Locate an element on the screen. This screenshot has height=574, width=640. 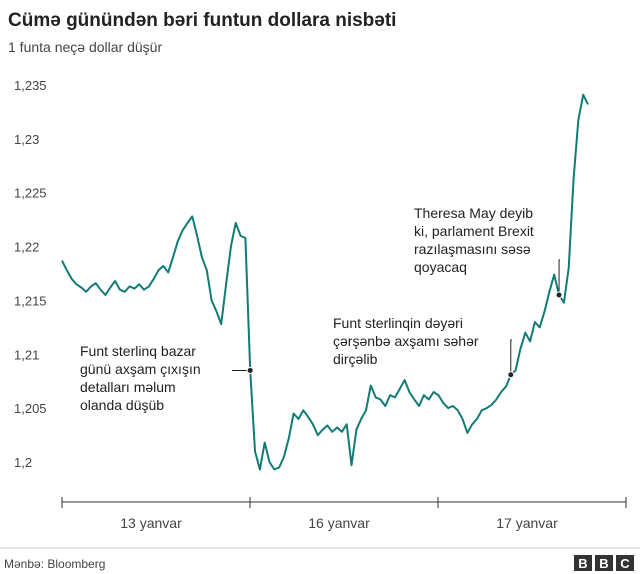
logo-letter: C is located at coordinates (625, 563).